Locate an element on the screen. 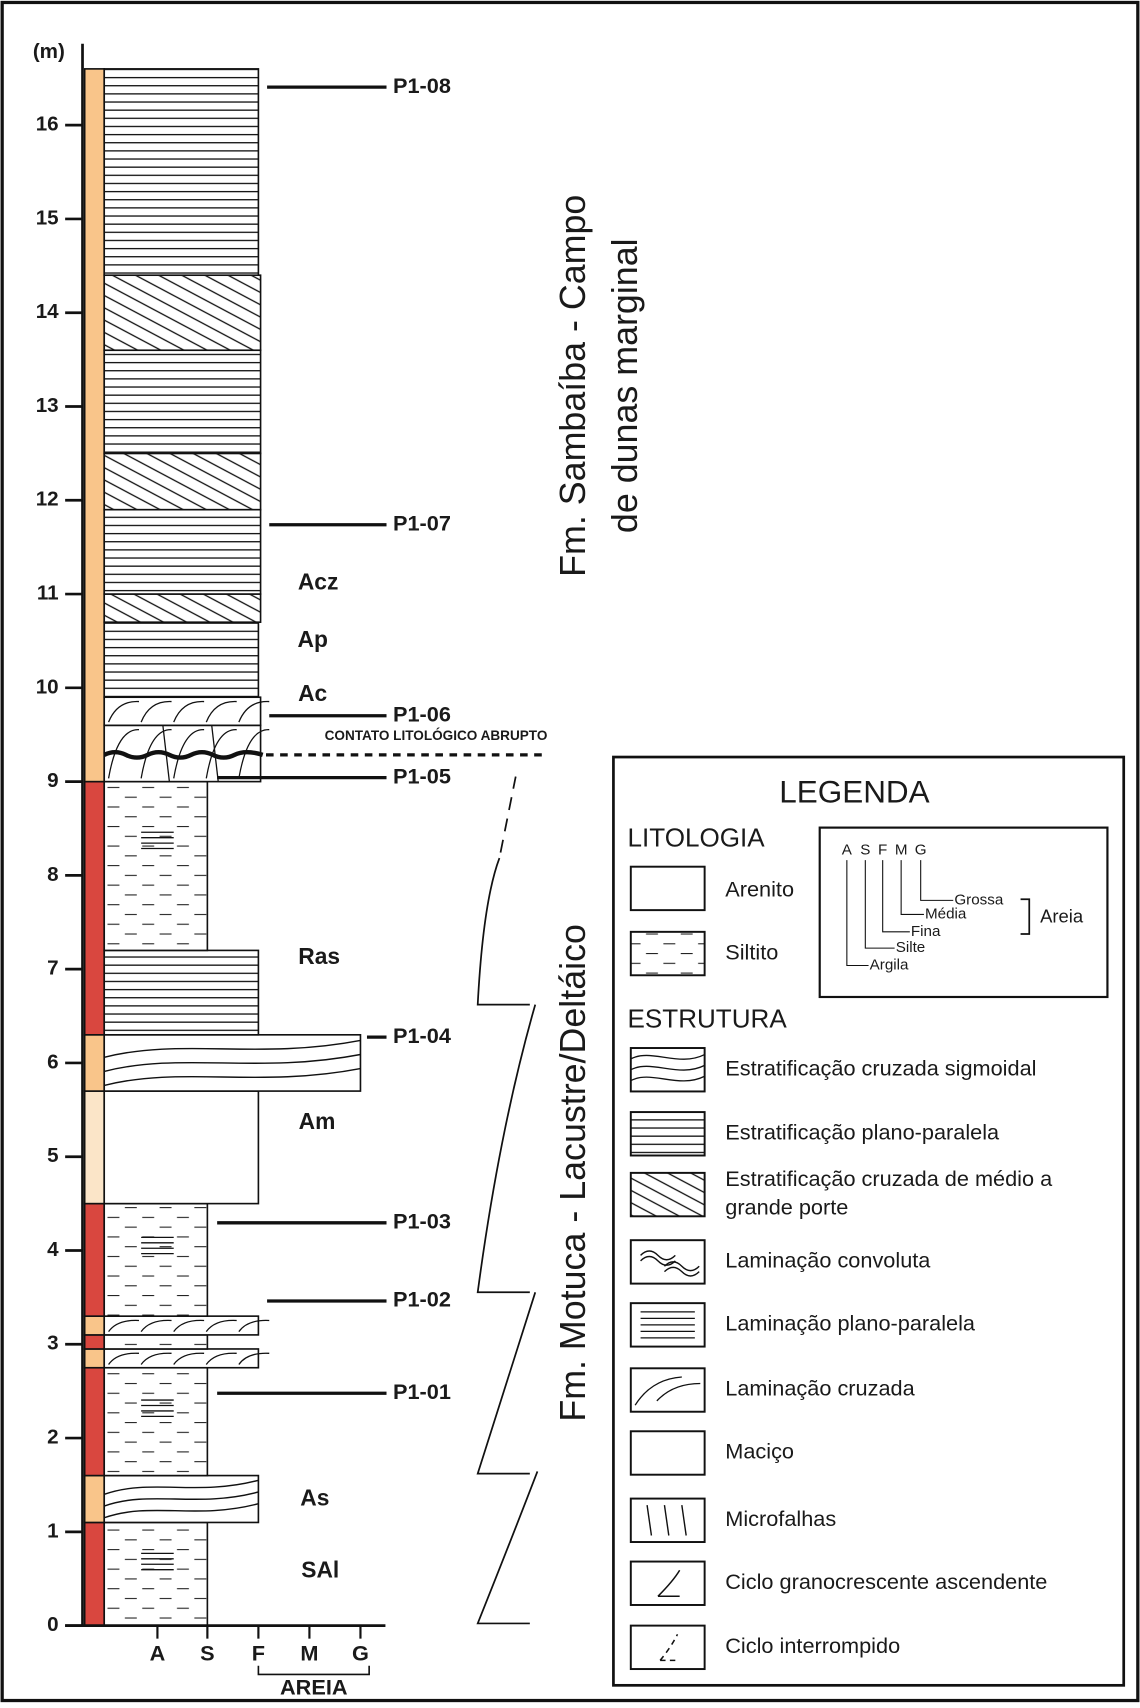 This screenshot has width=1140, height=1708. axis-tick-label: 1 is located at coordinates (52, 1530).